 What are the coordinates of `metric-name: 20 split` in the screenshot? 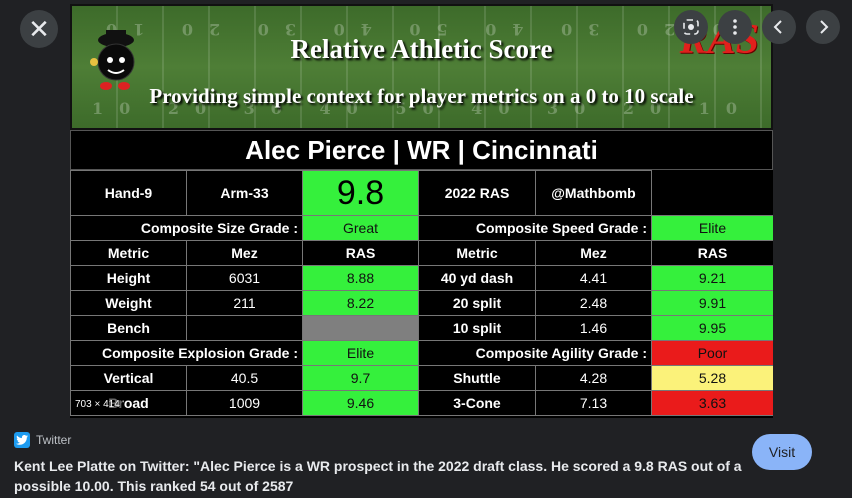 It's located at (477, 303).